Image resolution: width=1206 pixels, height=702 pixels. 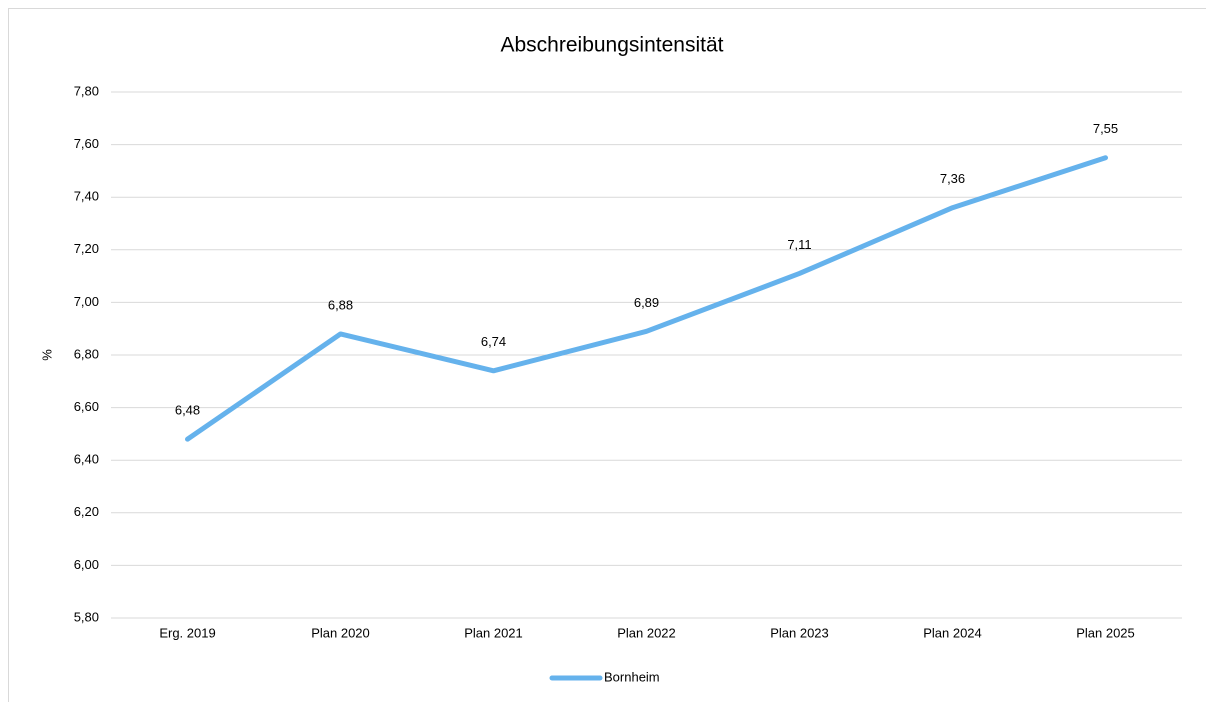 I want to click on y-tick-label: 7,20, so click(x=86, y=248).